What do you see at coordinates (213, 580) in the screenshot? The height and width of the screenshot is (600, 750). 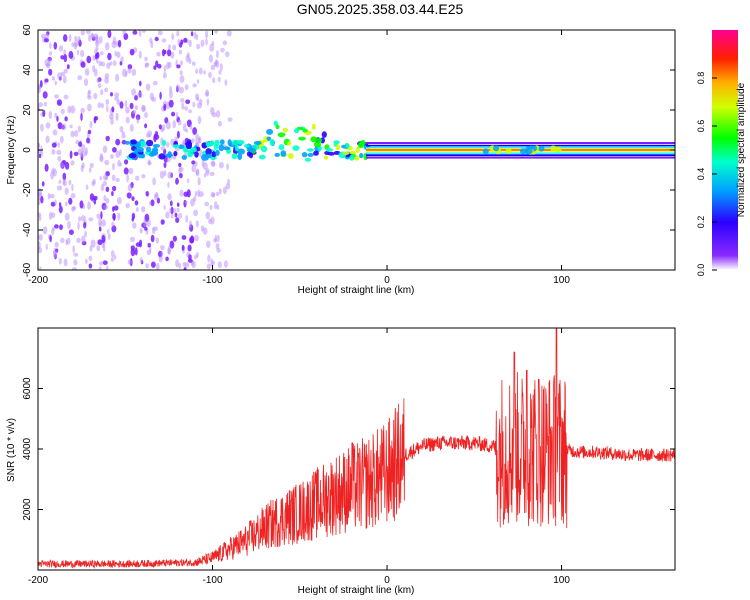 I see `x-tick-label: -100` at bounding box center [213, 580].